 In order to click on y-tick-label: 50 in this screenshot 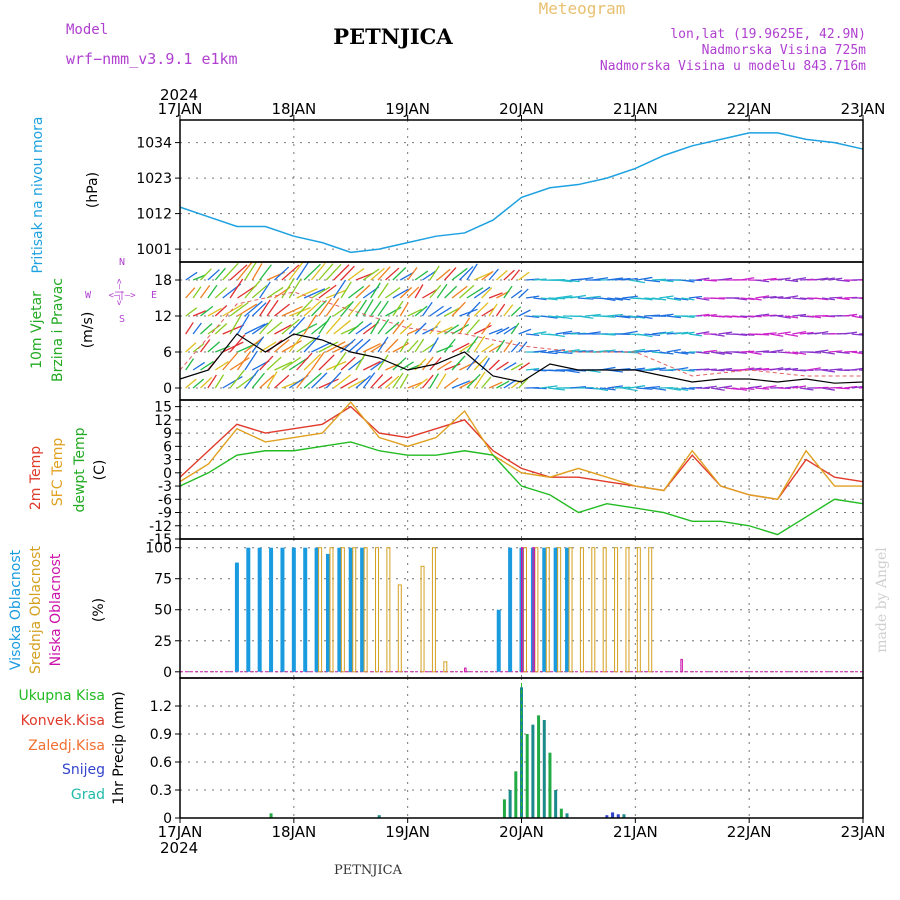, I will do `click(163, 611)`.